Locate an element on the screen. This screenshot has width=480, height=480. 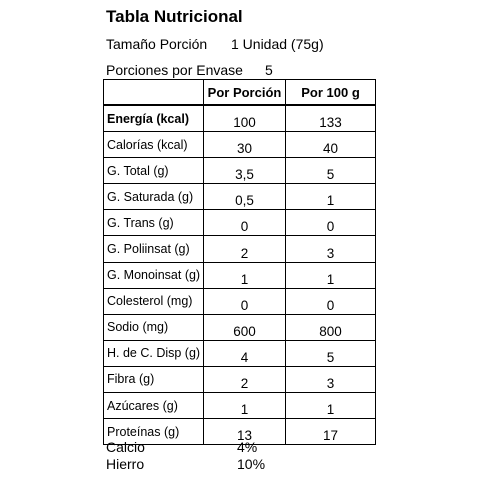
nutrient-name: Azúcares (g) is located at coordinates (153, 406).